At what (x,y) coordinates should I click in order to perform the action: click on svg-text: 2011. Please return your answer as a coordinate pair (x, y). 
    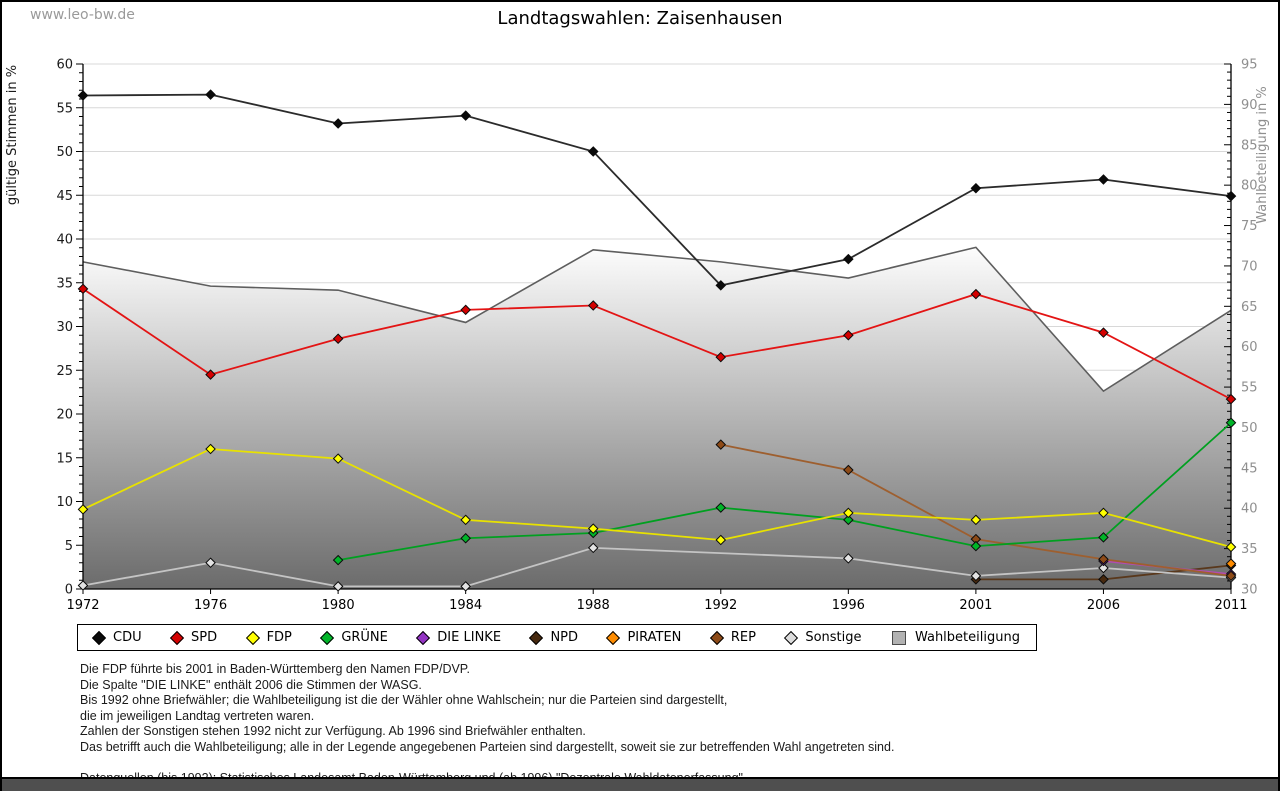
    Looking at the image, I should click on (1230, 605).